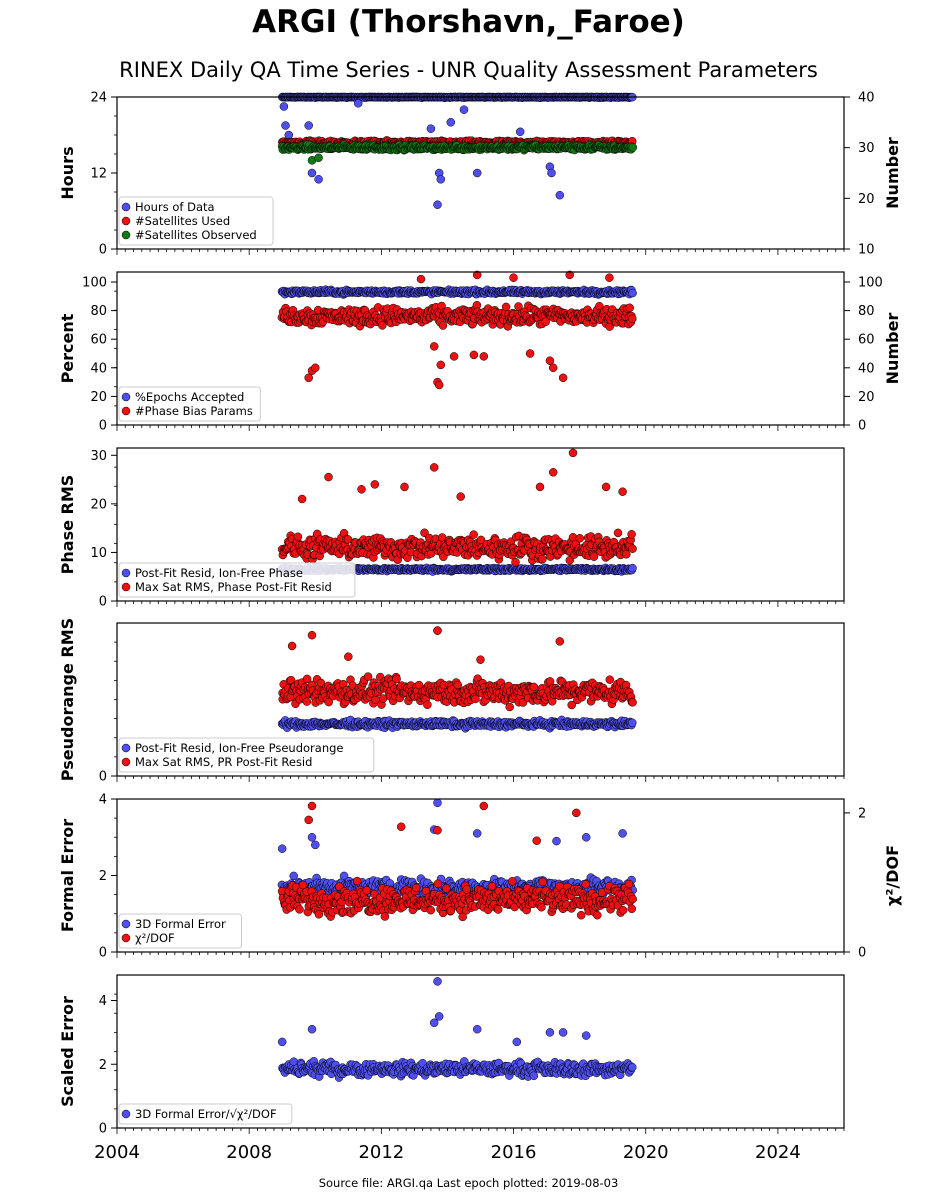 The height and width of the screenshot is (1200, 937). Describe the element at coordinates (189, 397) in the screenshot. I see `legend-label: %Epochs Accepted` at that location.